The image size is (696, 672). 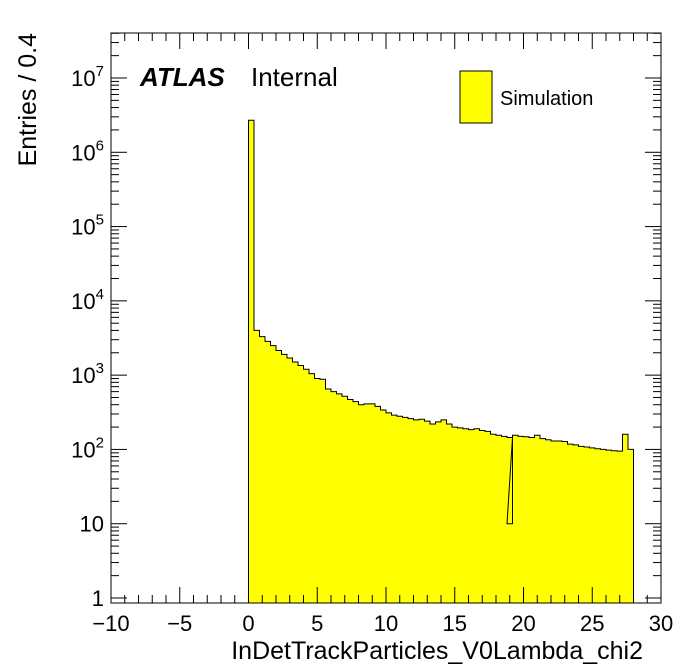 I want to click on y-tick-label: 10², so click(x=87, y=448).